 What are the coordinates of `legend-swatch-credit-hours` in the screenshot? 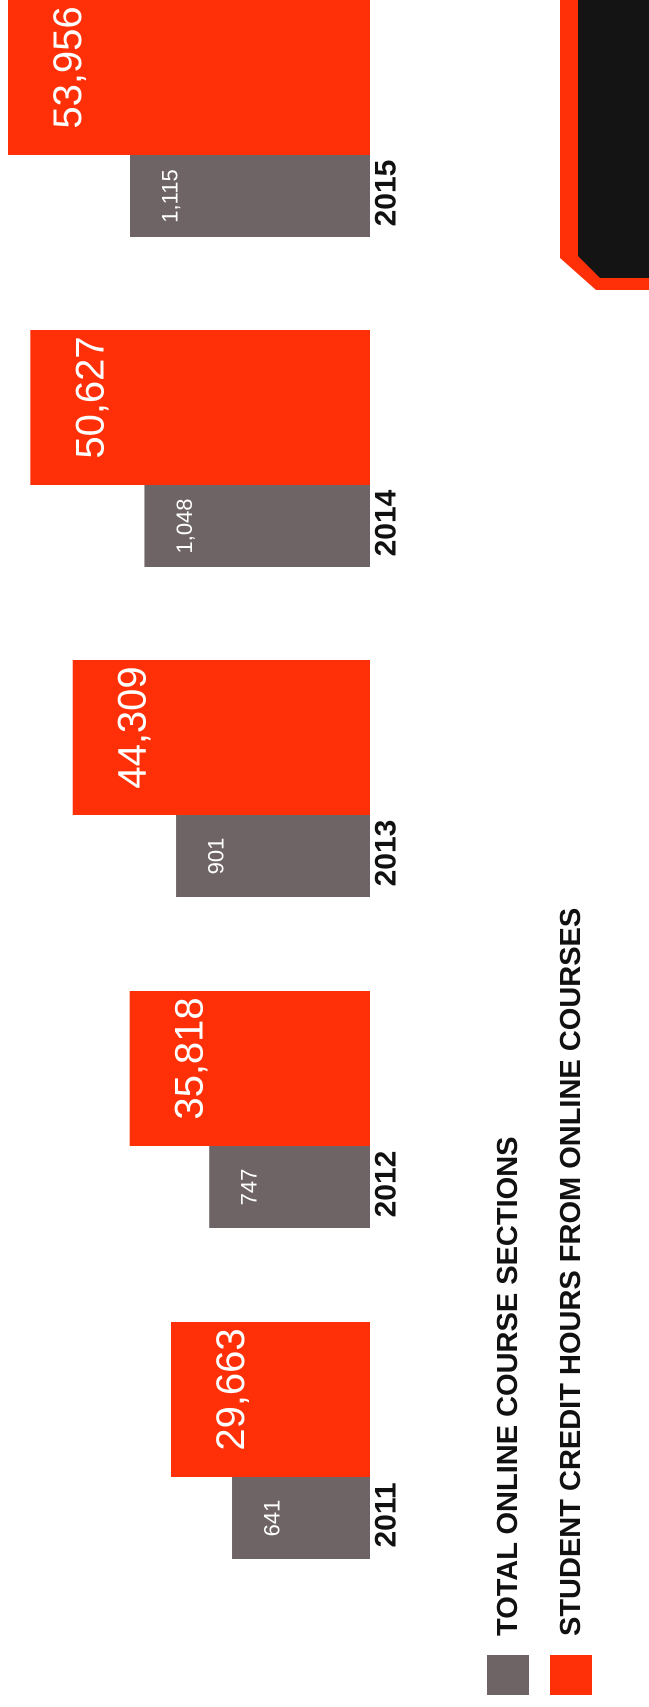 It's located at (571, 1675).